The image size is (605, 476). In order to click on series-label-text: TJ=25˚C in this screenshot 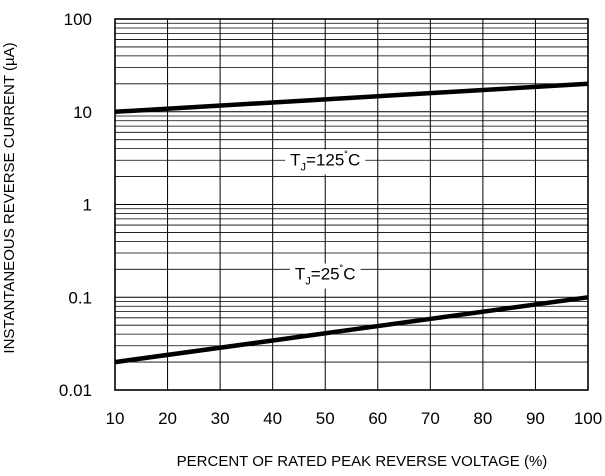, I will do `click(325, 276)`.